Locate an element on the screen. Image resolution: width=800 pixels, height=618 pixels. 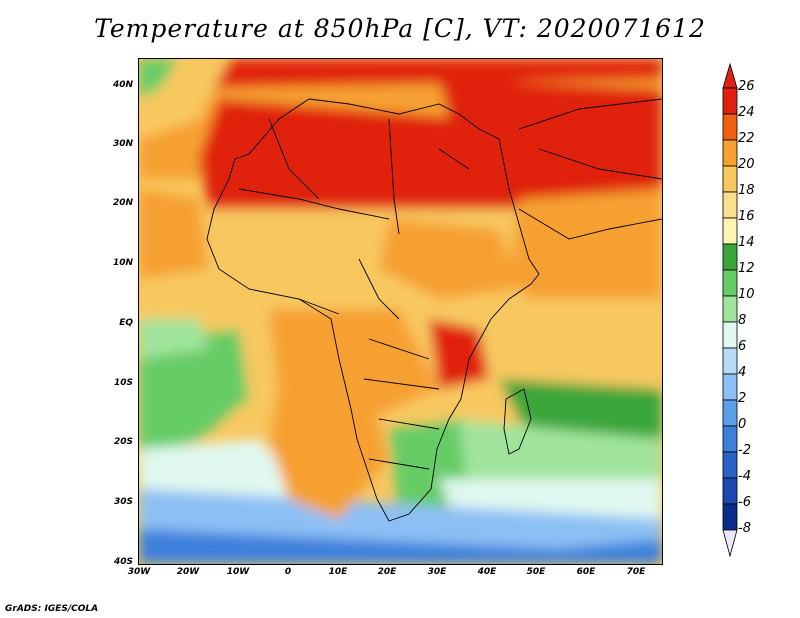
colorbar-top-arrow is located at coordinates (730, 75).